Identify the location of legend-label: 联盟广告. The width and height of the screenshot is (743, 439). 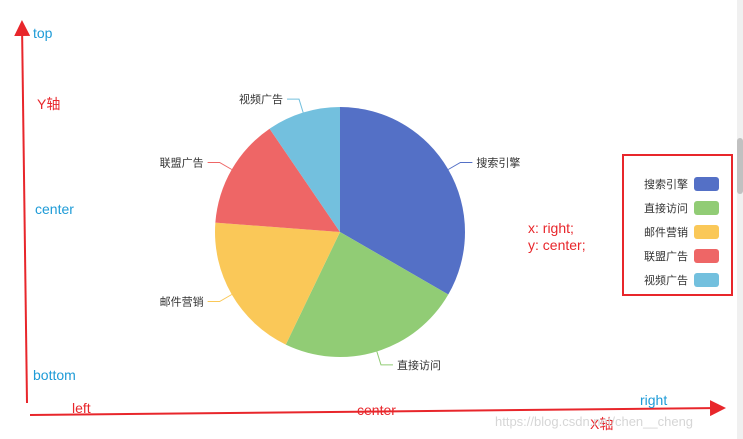
(666, 256).